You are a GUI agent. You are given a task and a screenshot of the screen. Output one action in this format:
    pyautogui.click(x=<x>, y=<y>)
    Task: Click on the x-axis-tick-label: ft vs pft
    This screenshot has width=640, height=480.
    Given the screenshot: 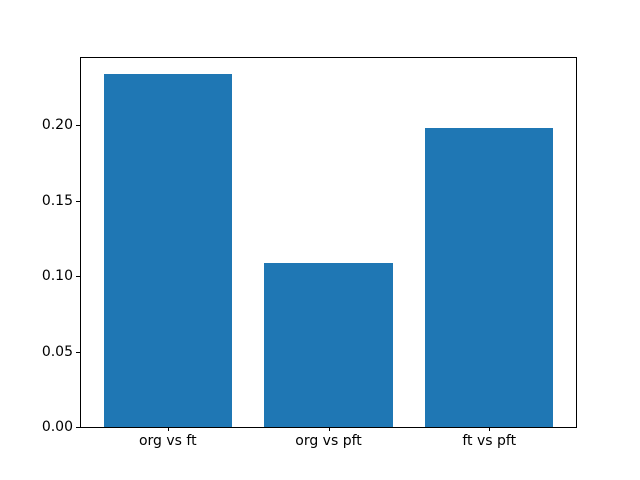 What is the action you would take?
    pyautogui.click(x=489, y=441)
    